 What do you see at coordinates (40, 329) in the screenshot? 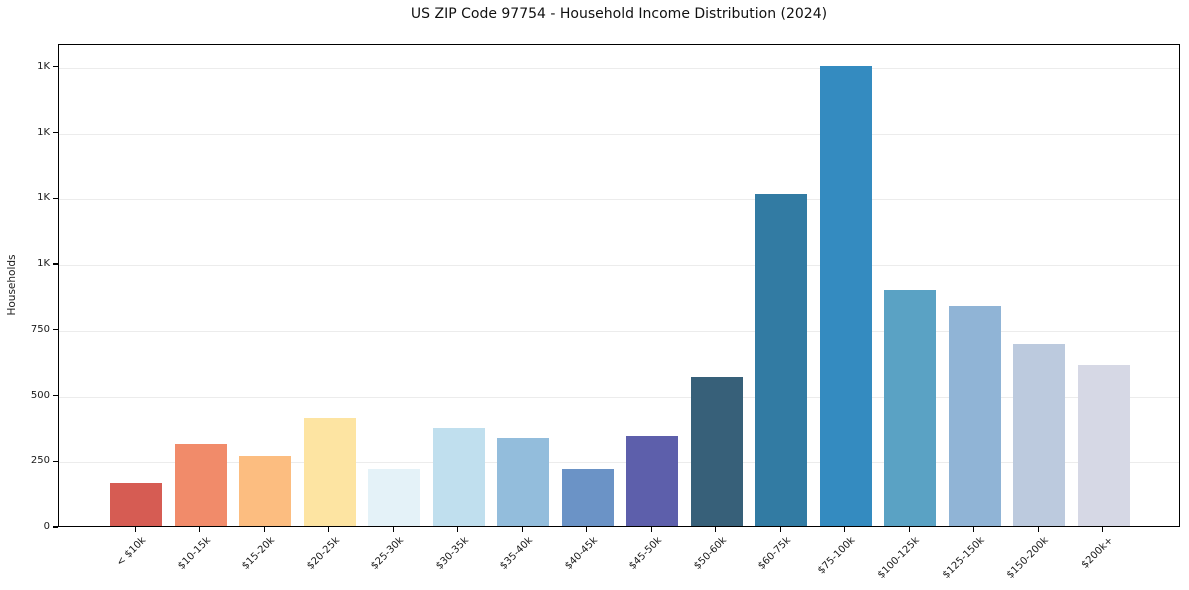
I see `y-tick-label: 750` at bounding box center [40, 329].